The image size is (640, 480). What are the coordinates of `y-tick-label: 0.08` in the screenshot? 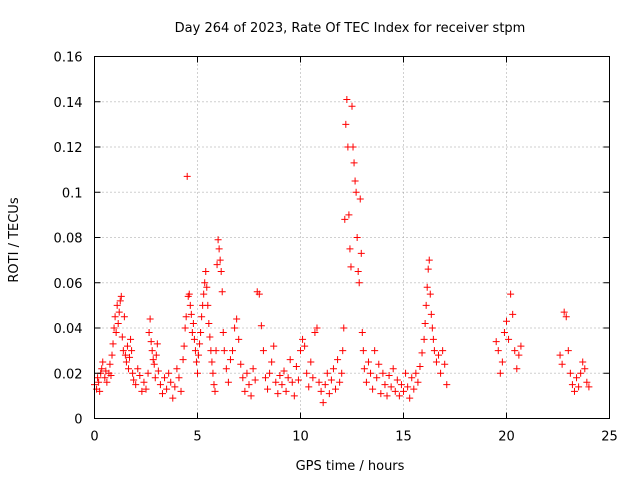 It's located at (68, 239).